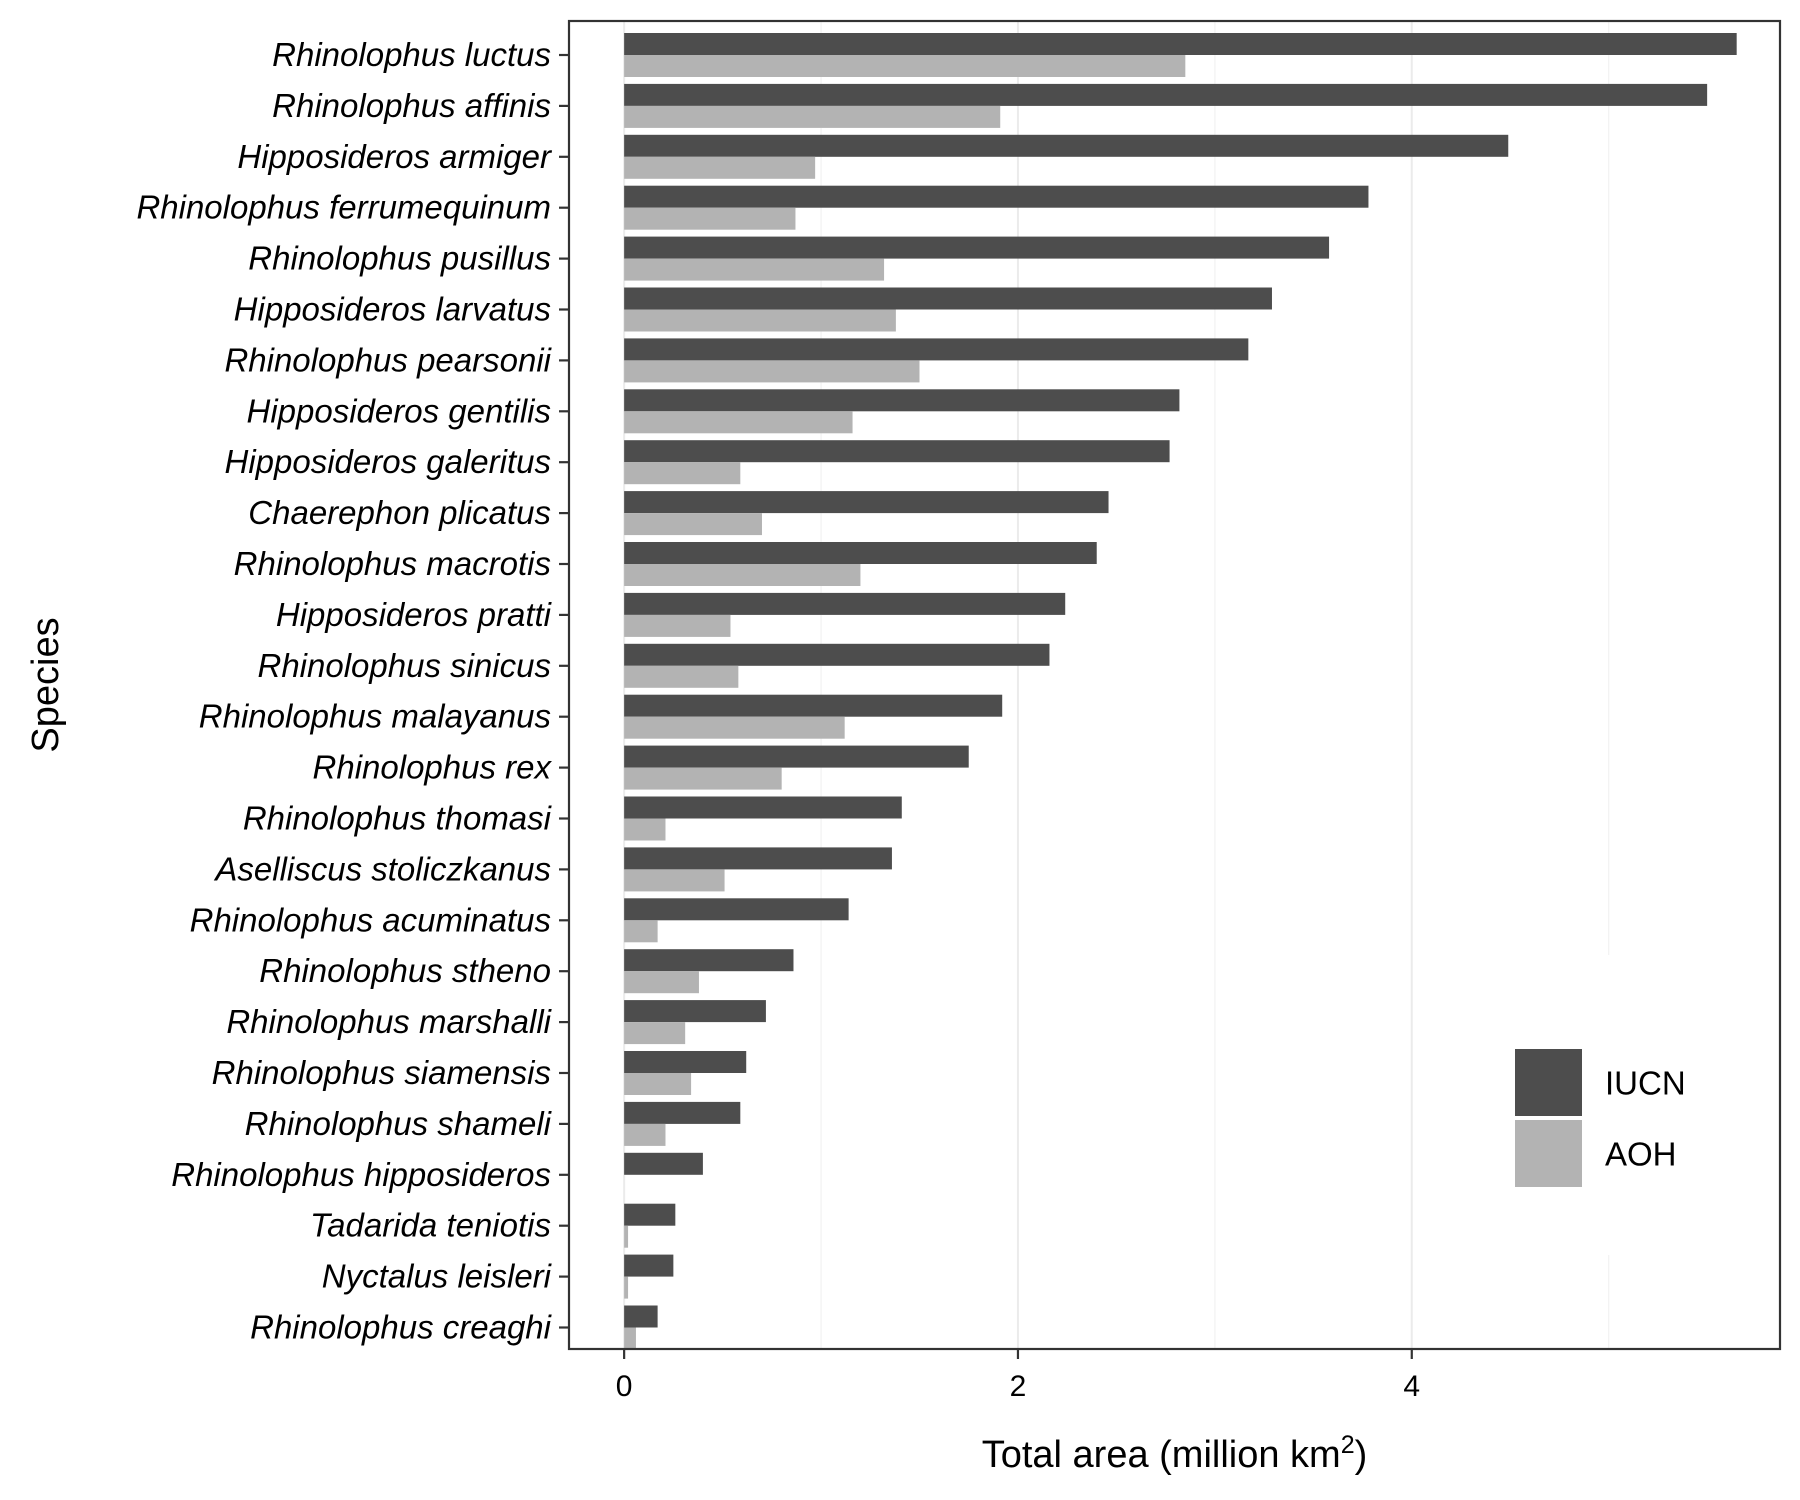  Describe the element at coordinates (389, 1021) in the screenshot. I see `y-tick-label: Rhinolophus marshalli` at that location.